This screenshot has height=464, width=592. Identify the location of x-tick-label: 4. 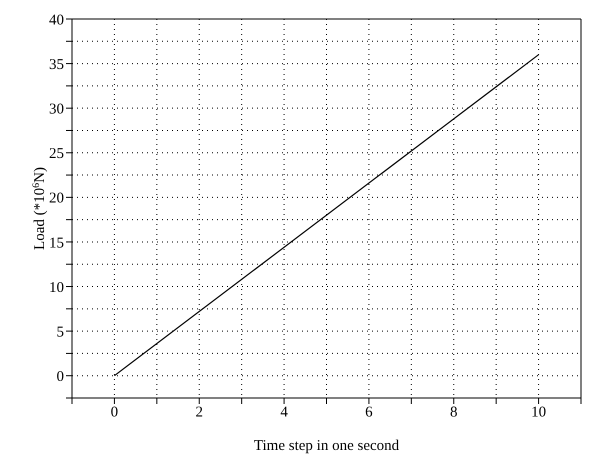
(284, 412).